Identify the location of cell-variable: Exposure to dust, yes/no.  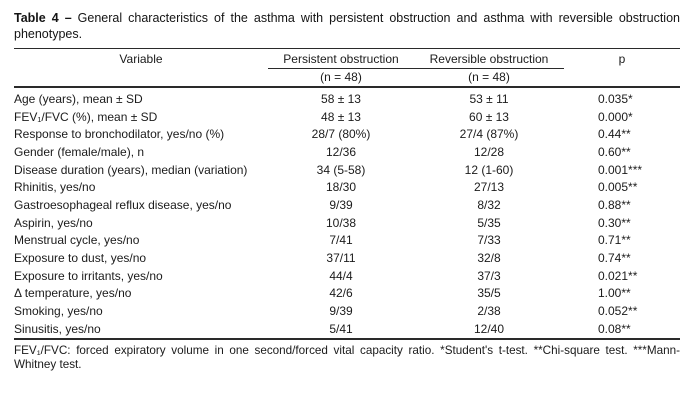
(80, 258).